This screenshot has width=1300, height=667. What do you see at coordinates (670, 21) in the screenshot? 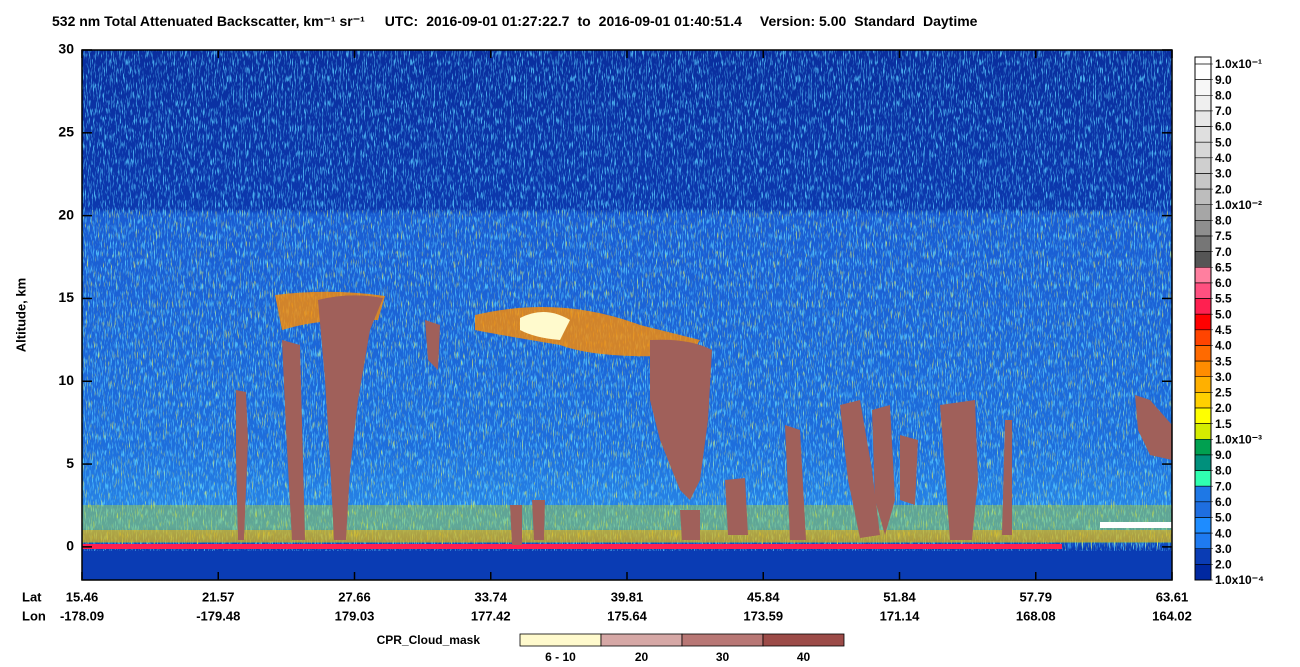
I see `end-time: 2016-09-01 01:40:51.4` at bounding box center [670, 21].